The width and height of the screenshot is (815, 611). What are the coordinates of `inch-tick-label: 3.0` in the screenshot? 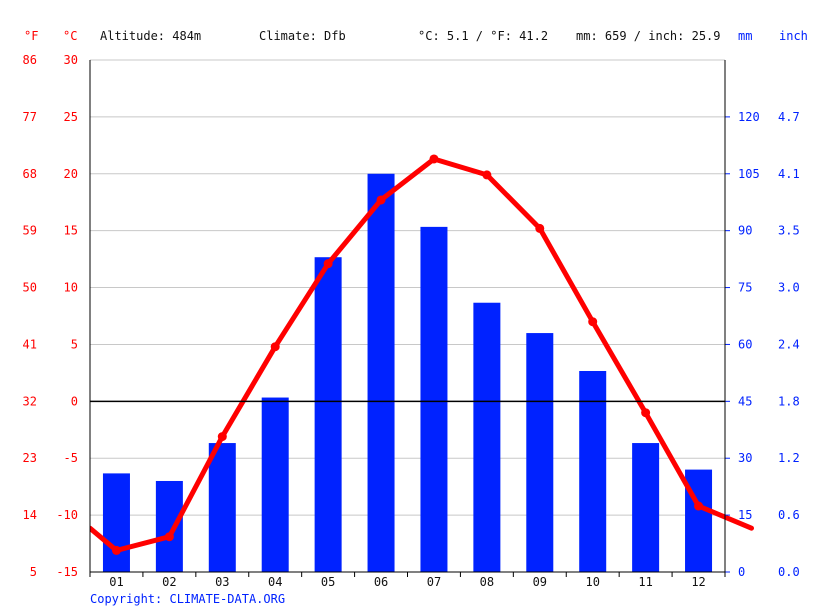 It's located at (789, 288).